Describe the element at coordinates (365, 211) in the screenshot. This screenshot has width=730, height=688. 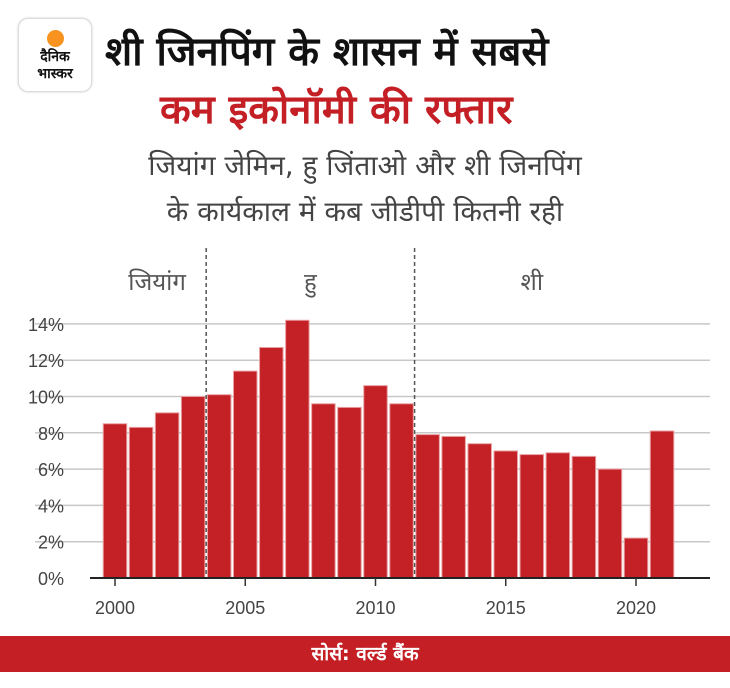
I see `subtitle-line2: के कार्यकाल में कब जीडीपी कितनी रही` at that location.